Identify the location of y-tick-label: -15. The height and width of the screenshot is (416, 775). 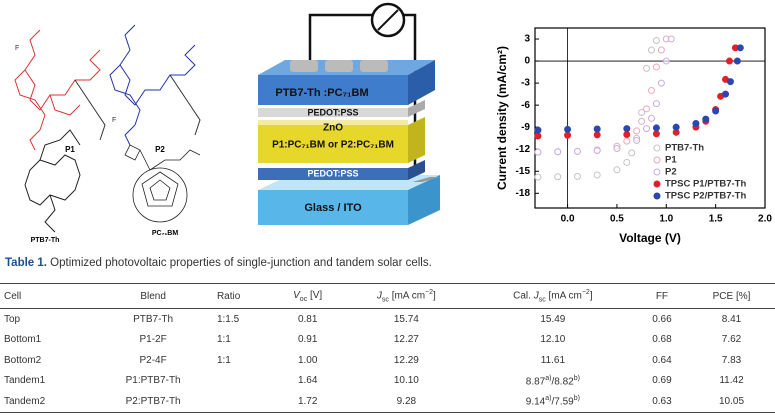
(523, 171).